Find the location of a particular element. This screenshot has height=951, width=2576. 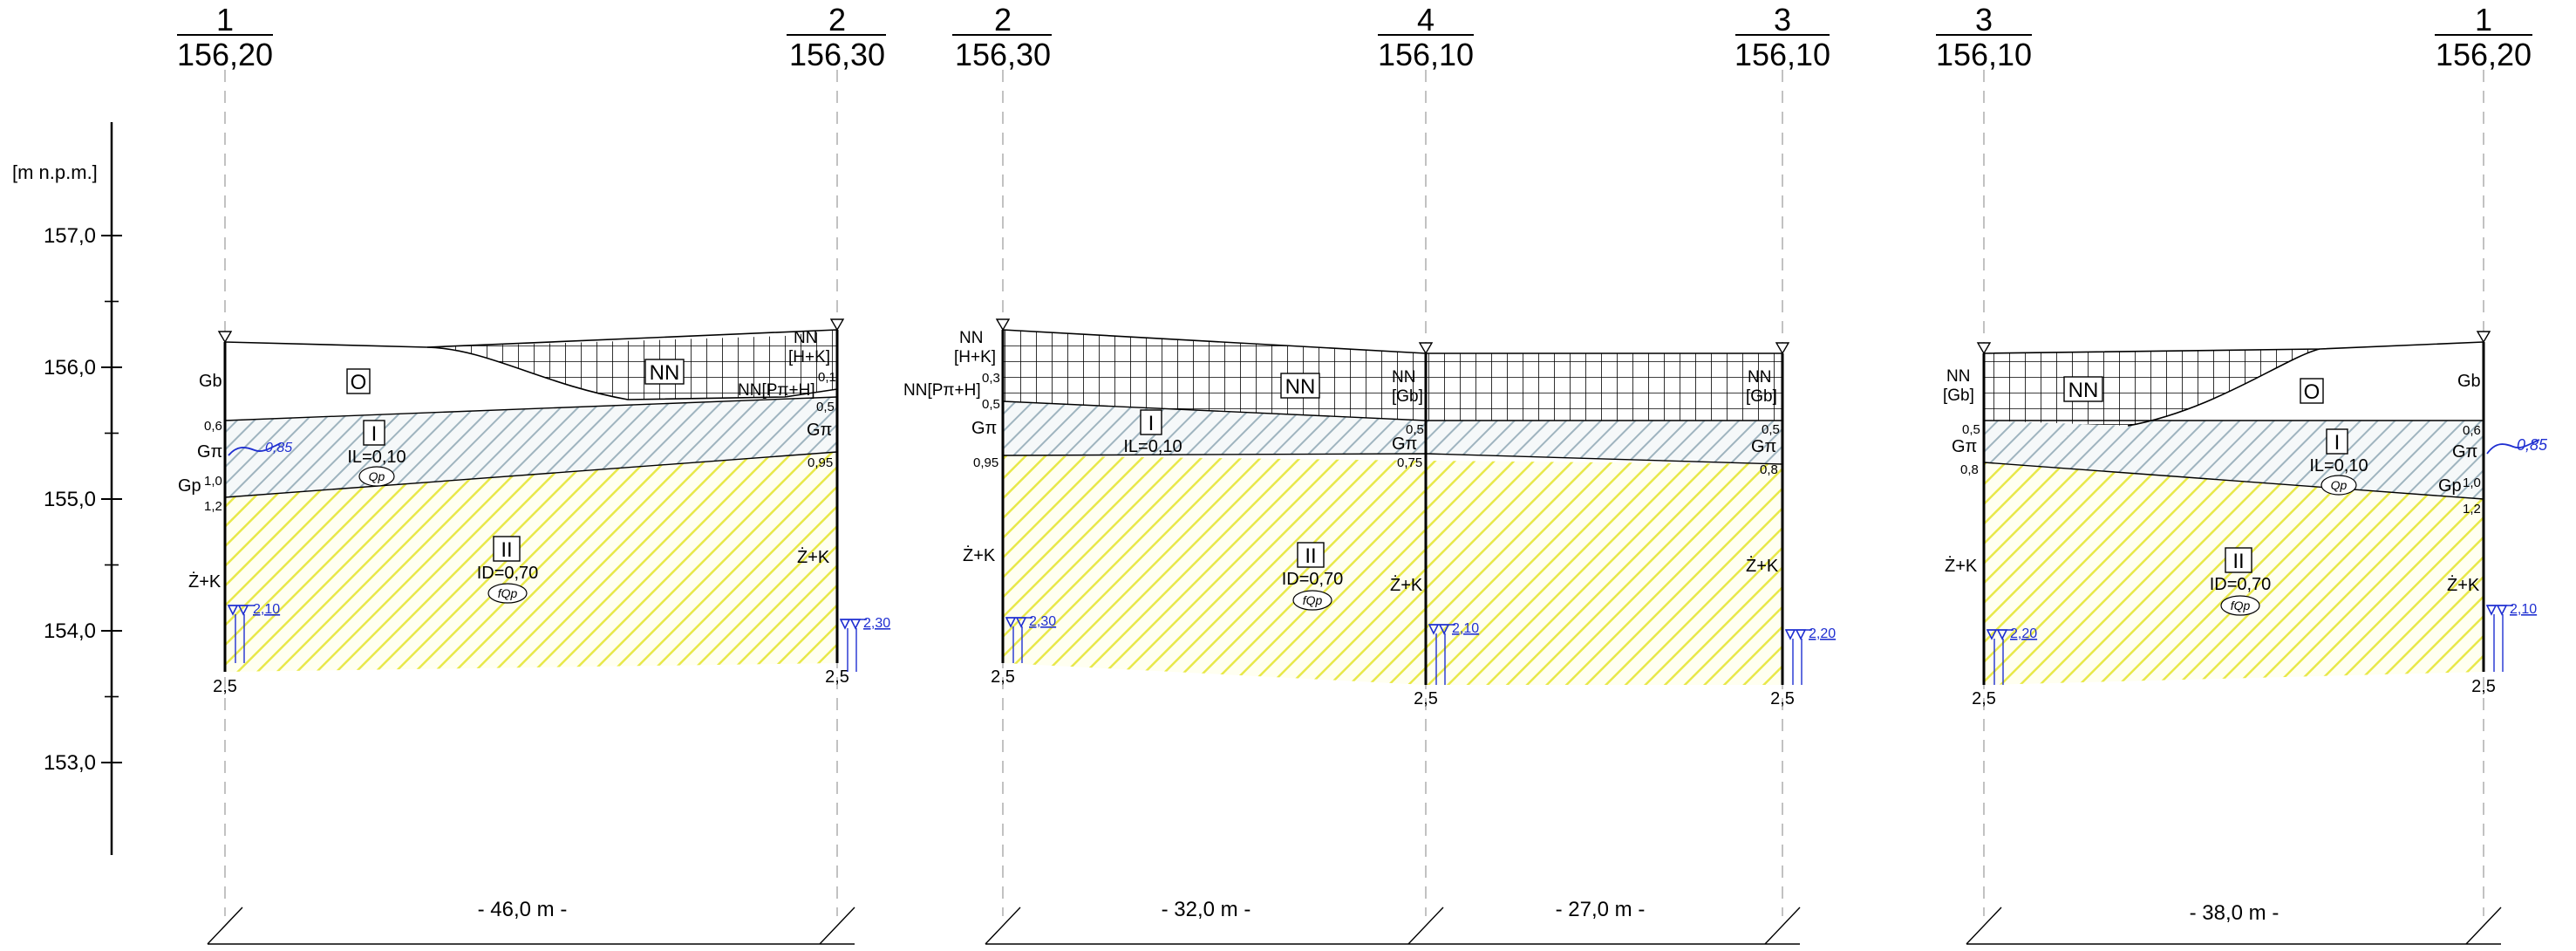

stratum-O-box is located at coordinates (2312, 391).